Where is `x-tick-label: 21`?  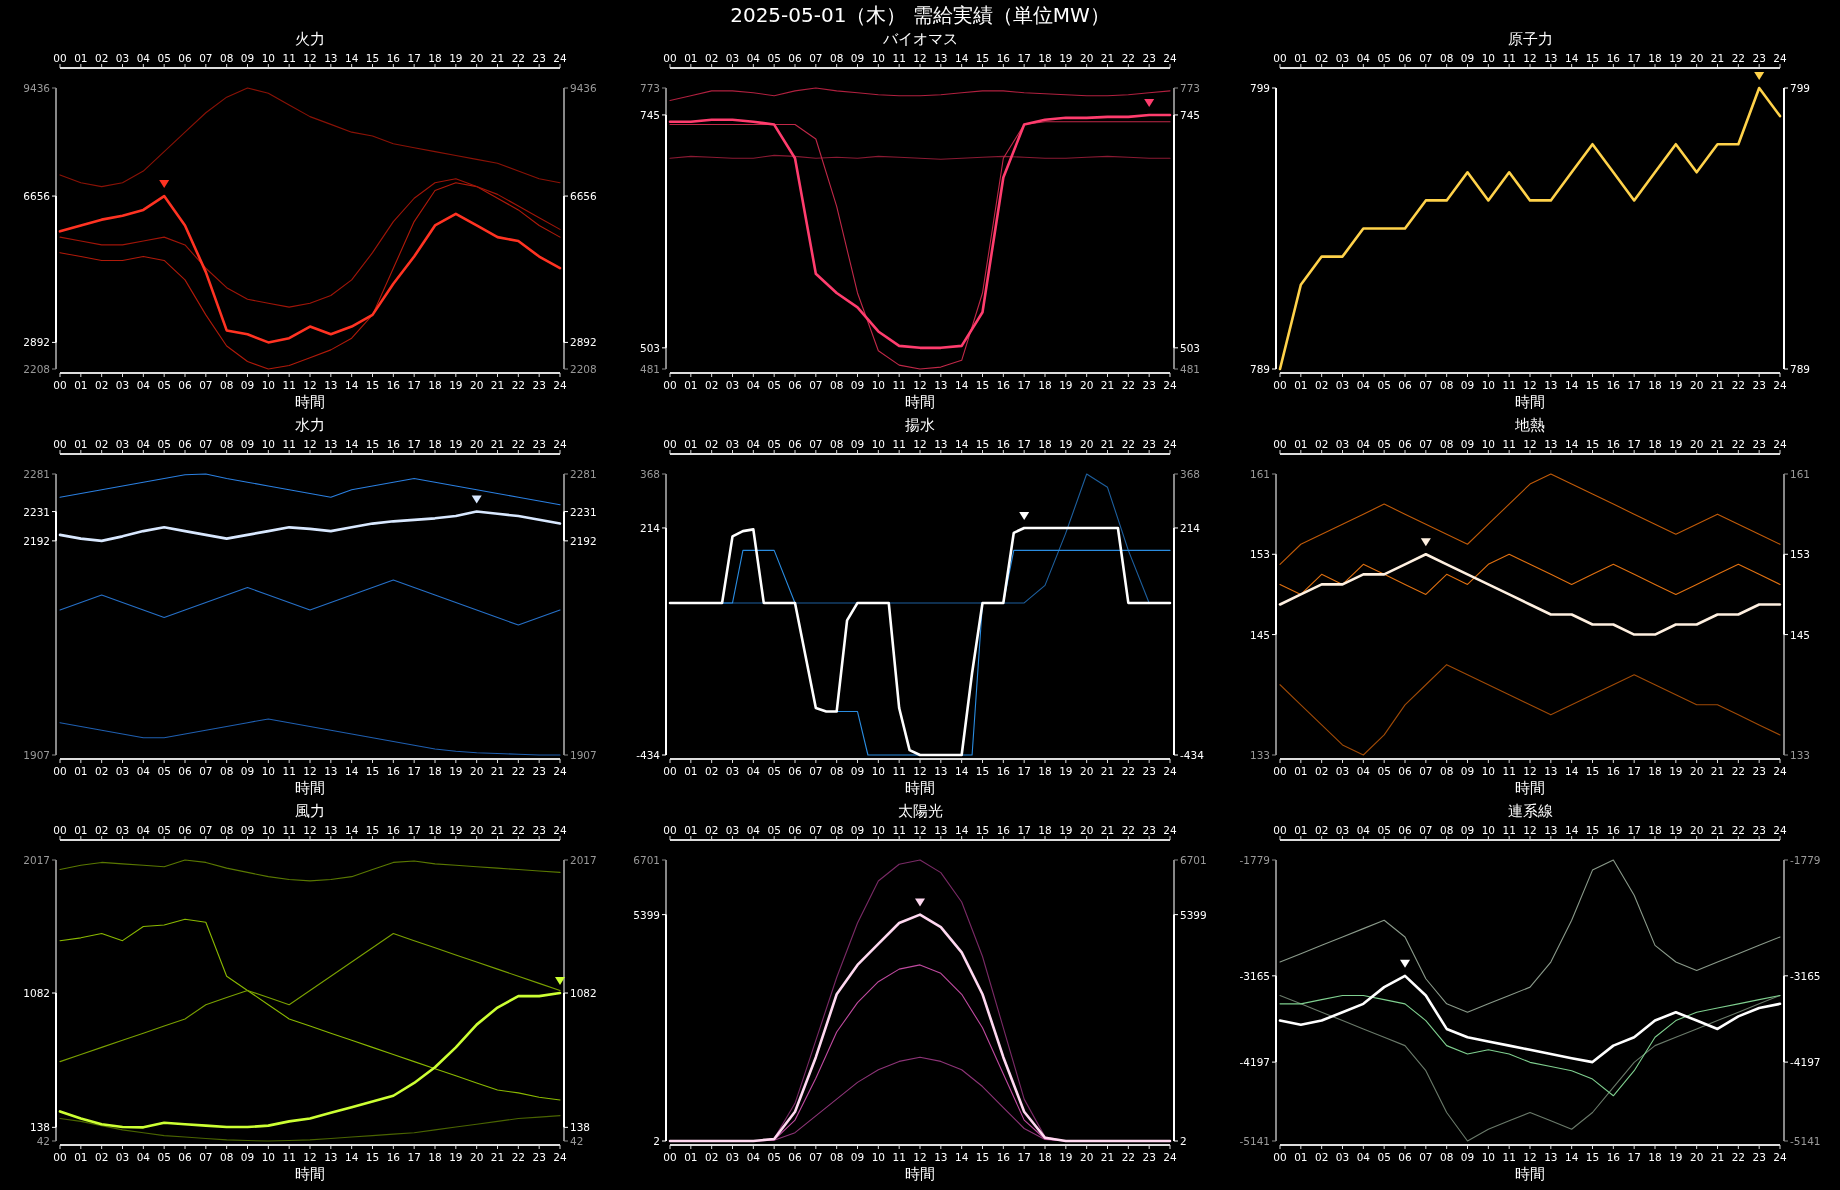
x-tick-label: 21 is located at coordinates (1717, 385).